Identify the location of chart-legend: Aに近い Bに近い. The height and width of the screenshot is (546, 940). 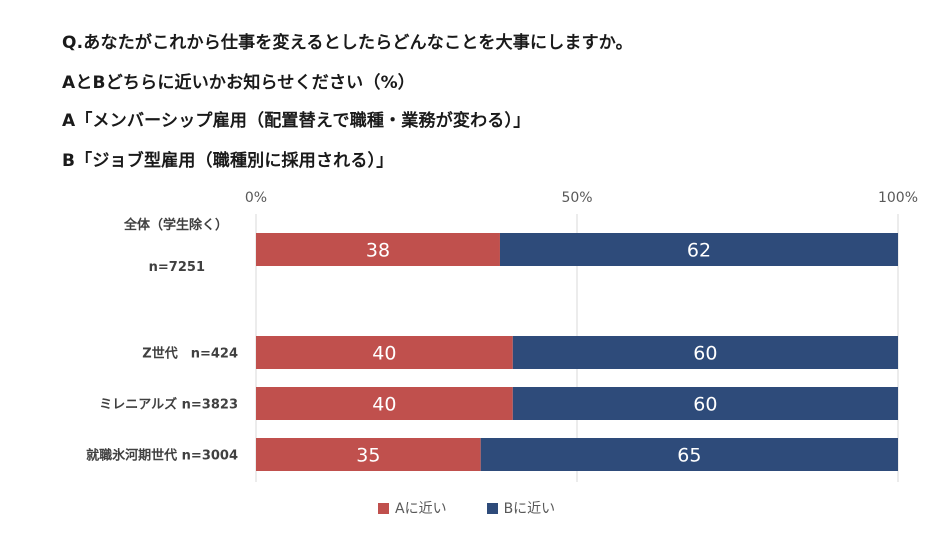
(466, 508).